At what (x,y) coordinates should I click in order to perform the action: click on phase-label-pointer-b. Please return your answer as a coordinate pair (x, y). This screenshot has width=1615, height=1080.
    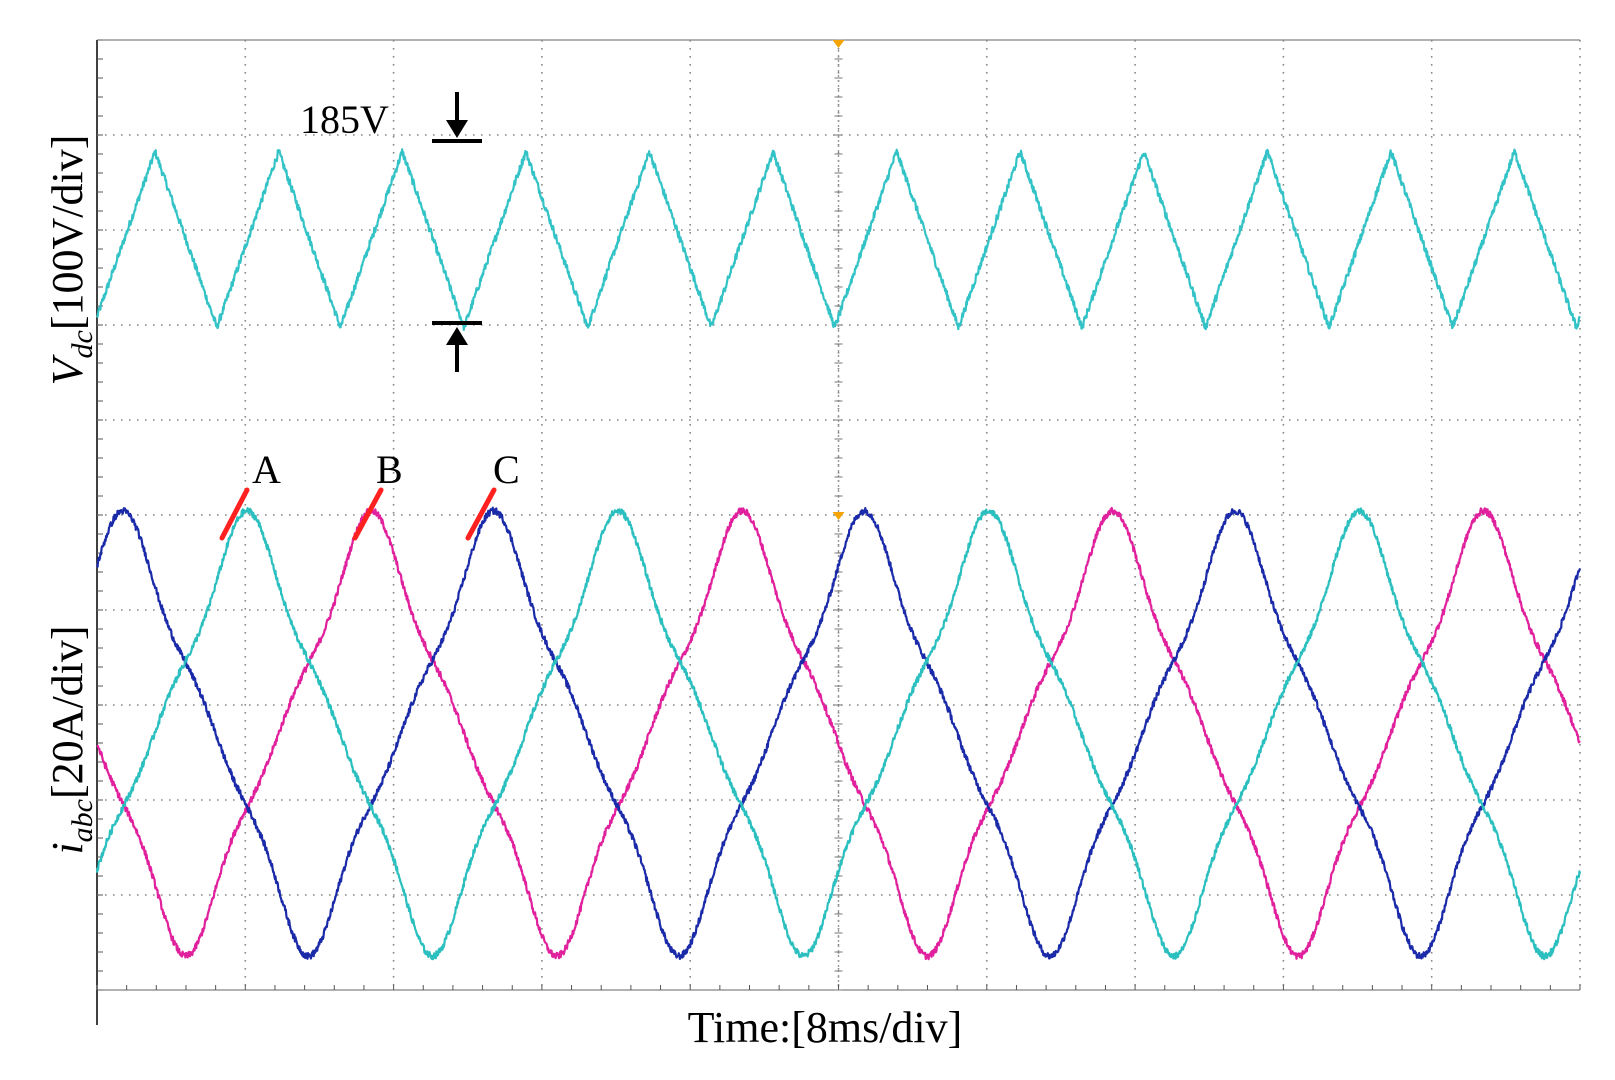
    Looking at the image, I should click on (368, 514).